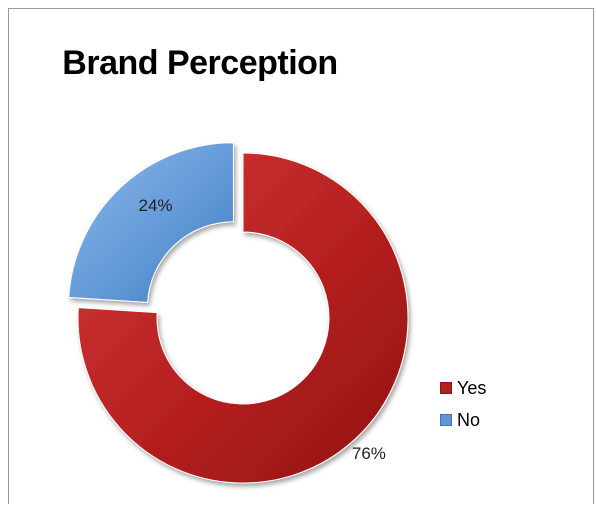  What do you see at coordinates (446, 420) in the screenshot?
I see `legend-swatch-no` at bounding box center [446, 420].